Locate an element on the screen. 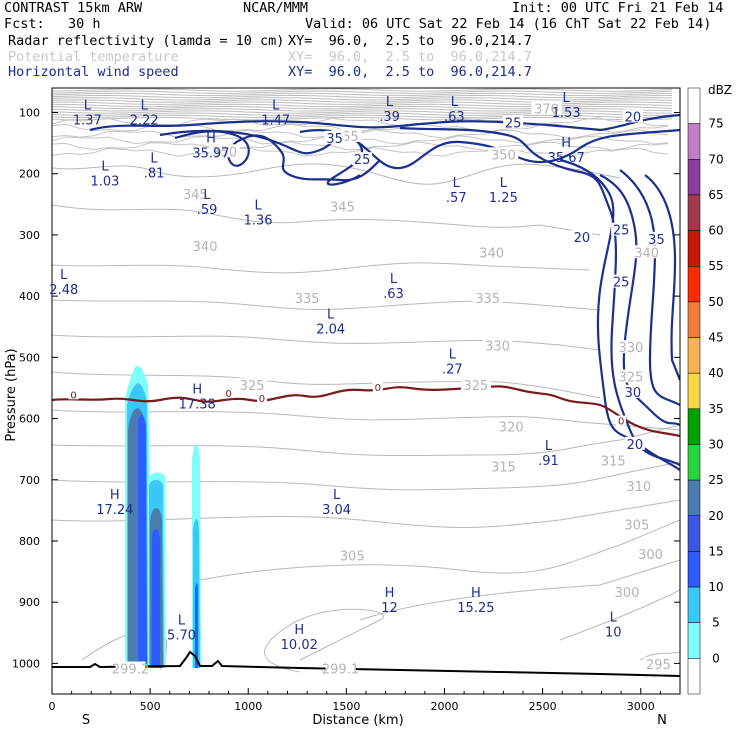 The image size is (740, 740). freezing-label: 0 is located at coordinates (621, 422).